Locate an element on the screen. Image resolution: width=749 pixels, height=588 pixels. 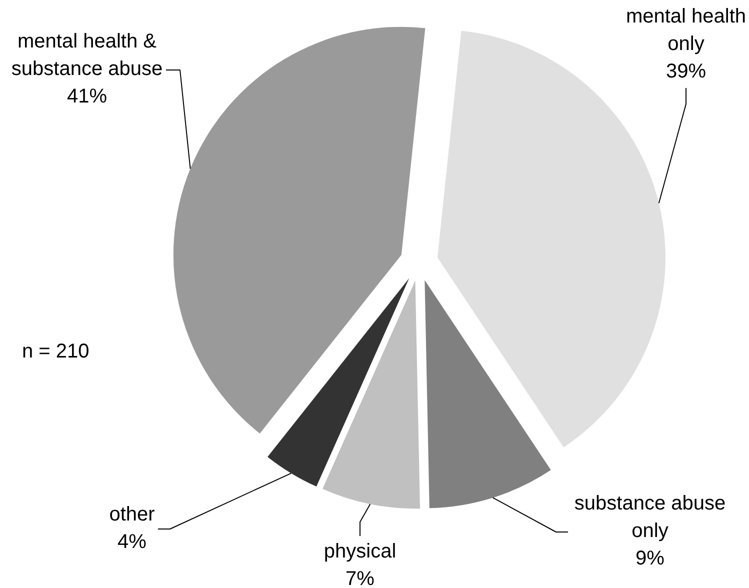
data-label: 4% is located at coordinates (132, 542).